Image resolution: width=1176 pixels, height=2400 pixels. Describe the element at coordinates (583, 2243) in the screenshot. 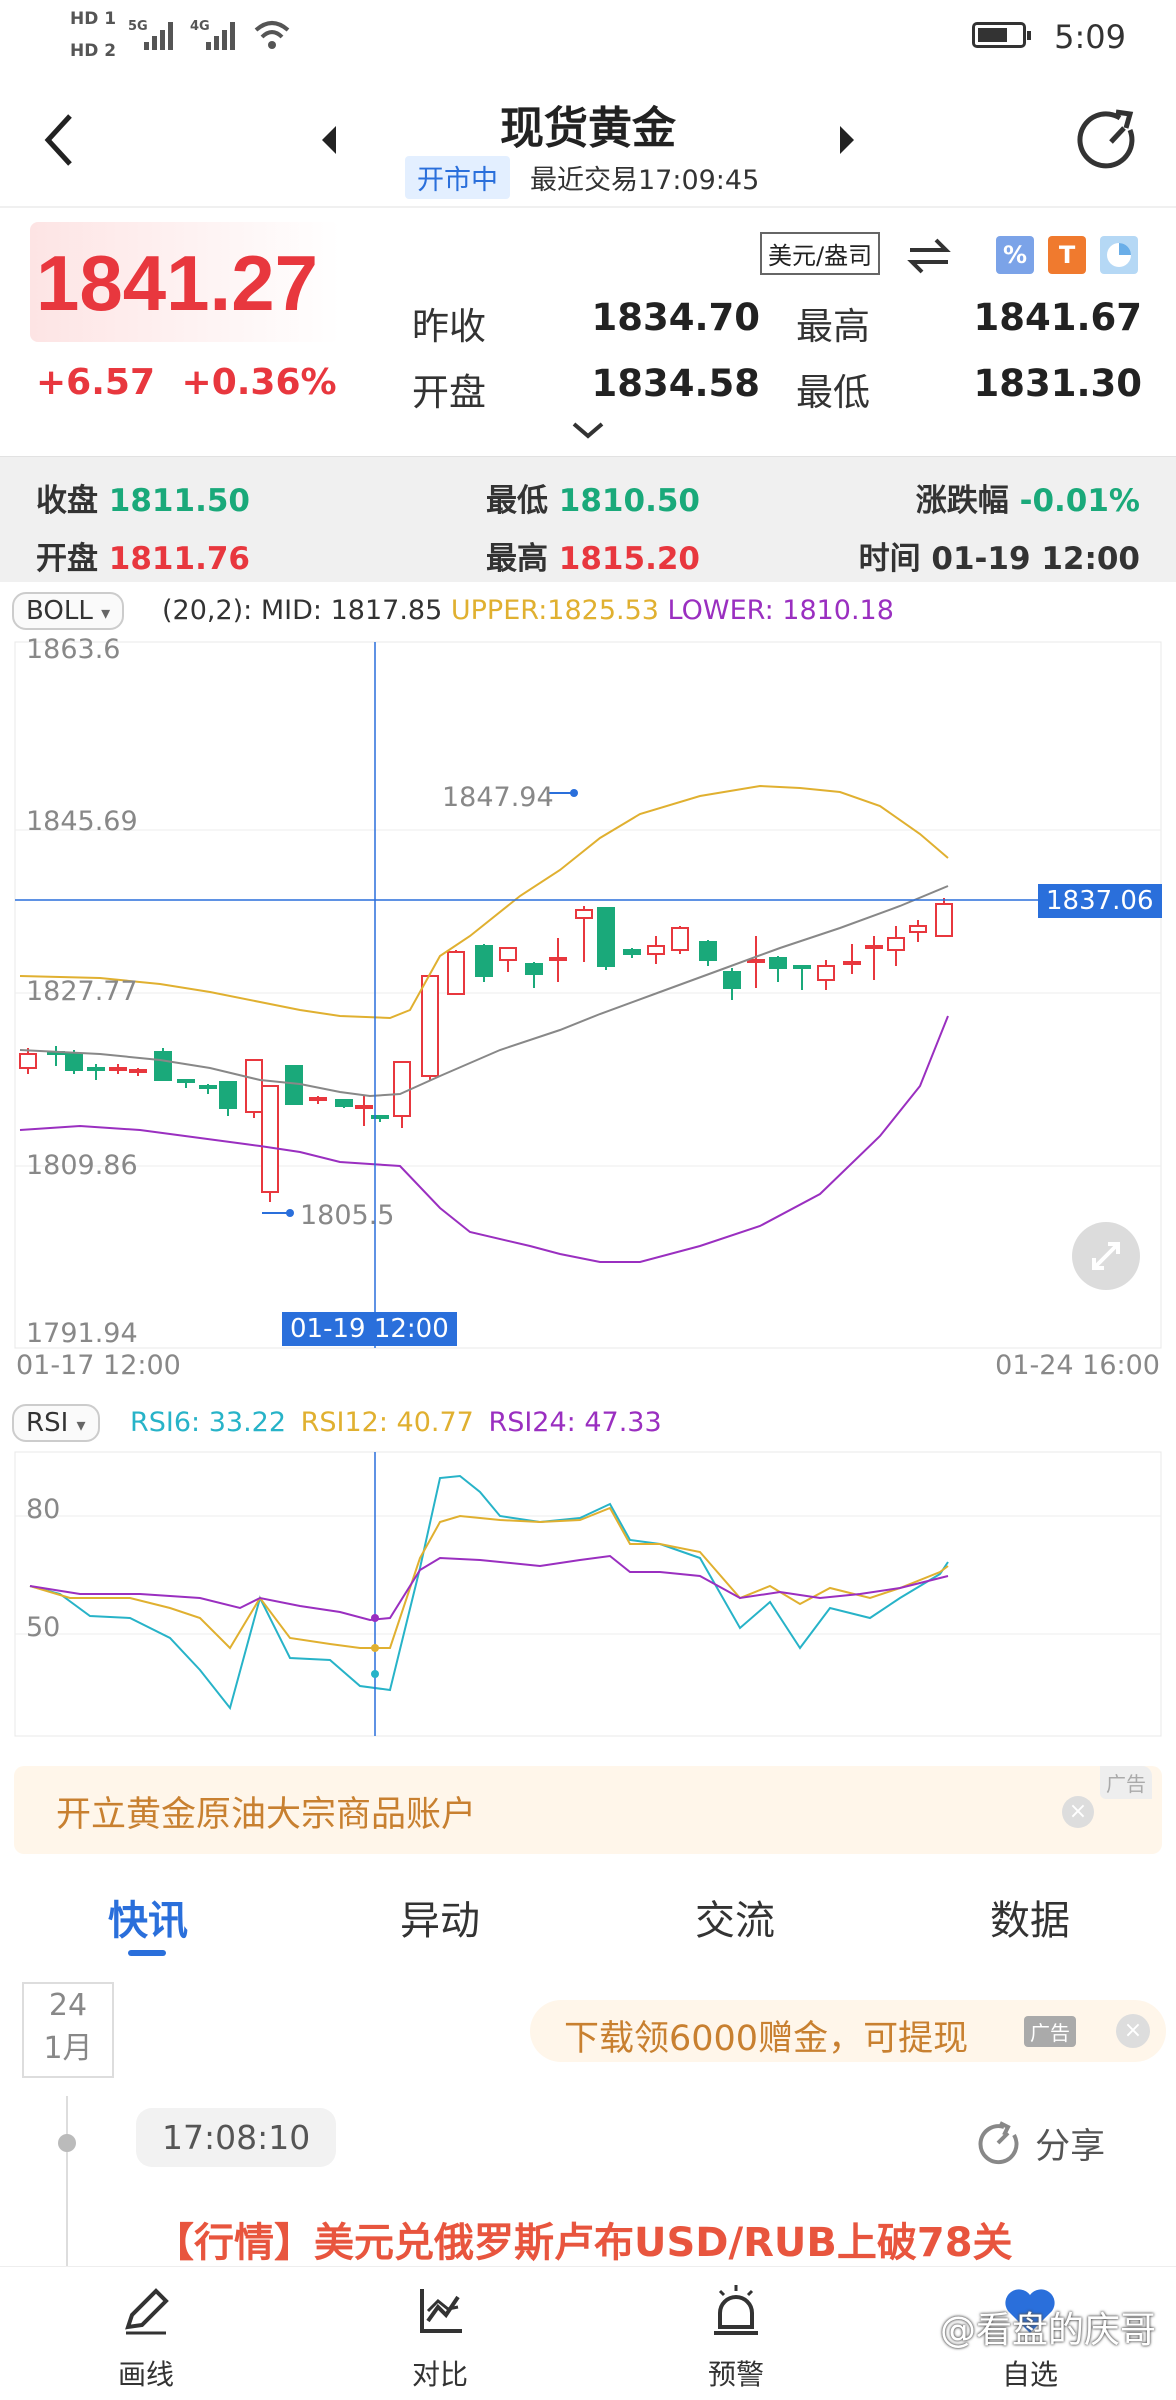

I see `news-headline: 【行情】美元兑俄罗斯卢布USD/RUB上破78关` at that location.